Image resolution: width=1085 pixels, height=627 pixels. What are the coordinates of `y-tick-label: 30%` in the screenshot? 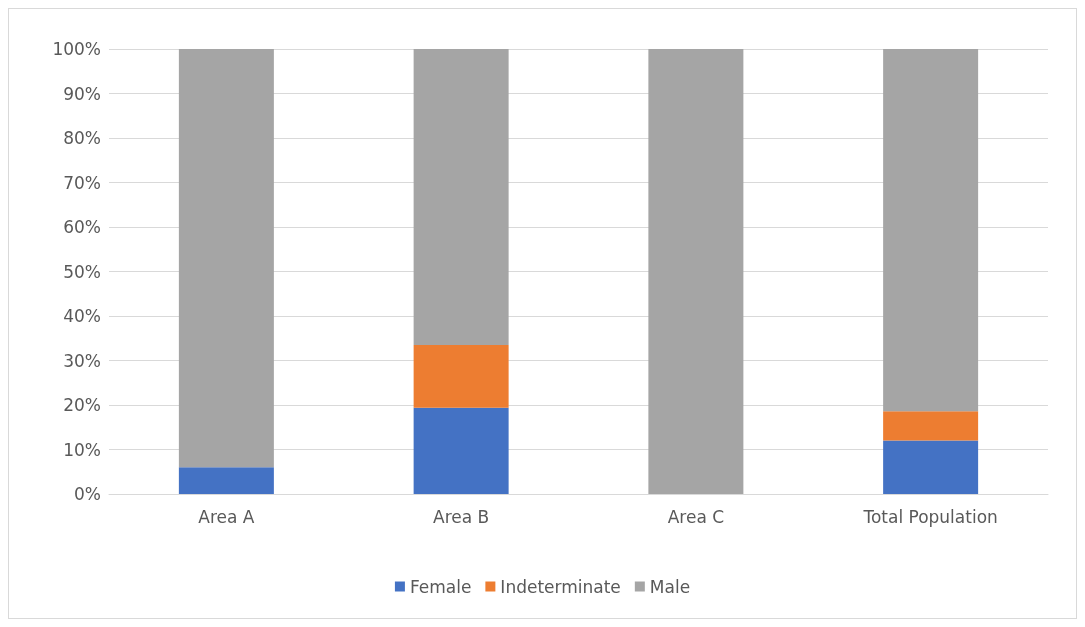 It's located at (82, 360).